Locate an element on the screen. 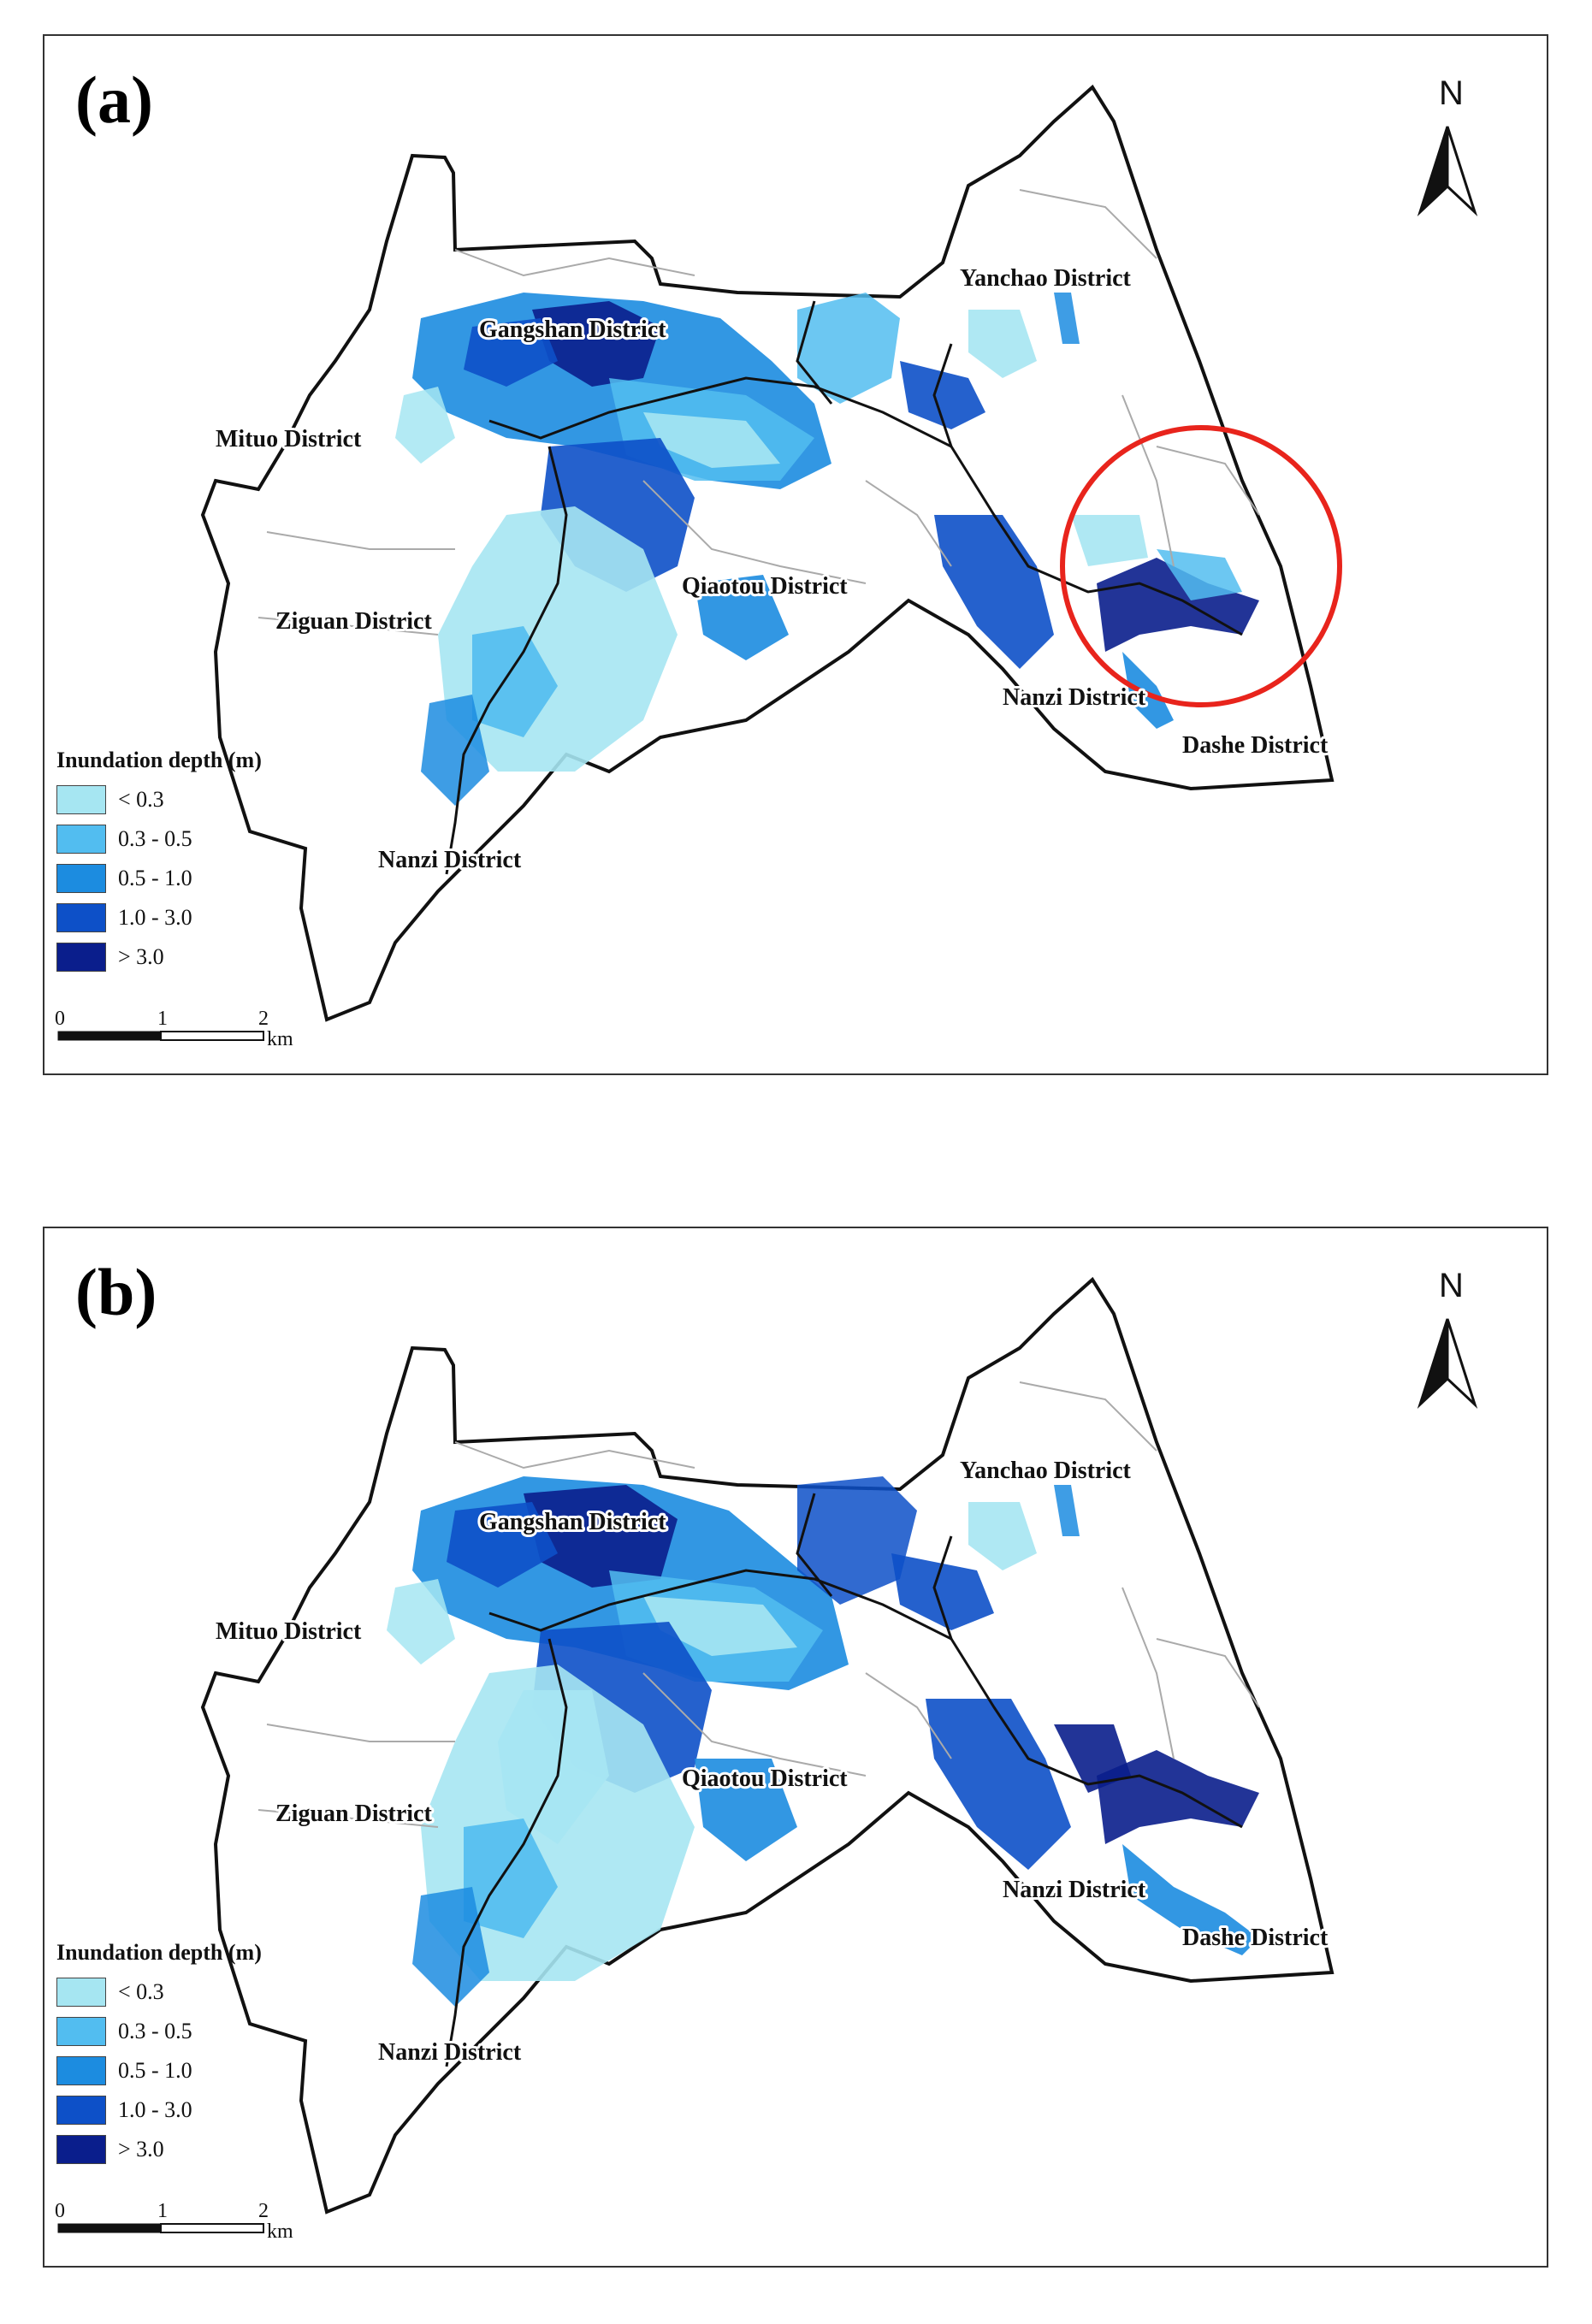  panel-label: (a) is located at coordinates (114, 99).